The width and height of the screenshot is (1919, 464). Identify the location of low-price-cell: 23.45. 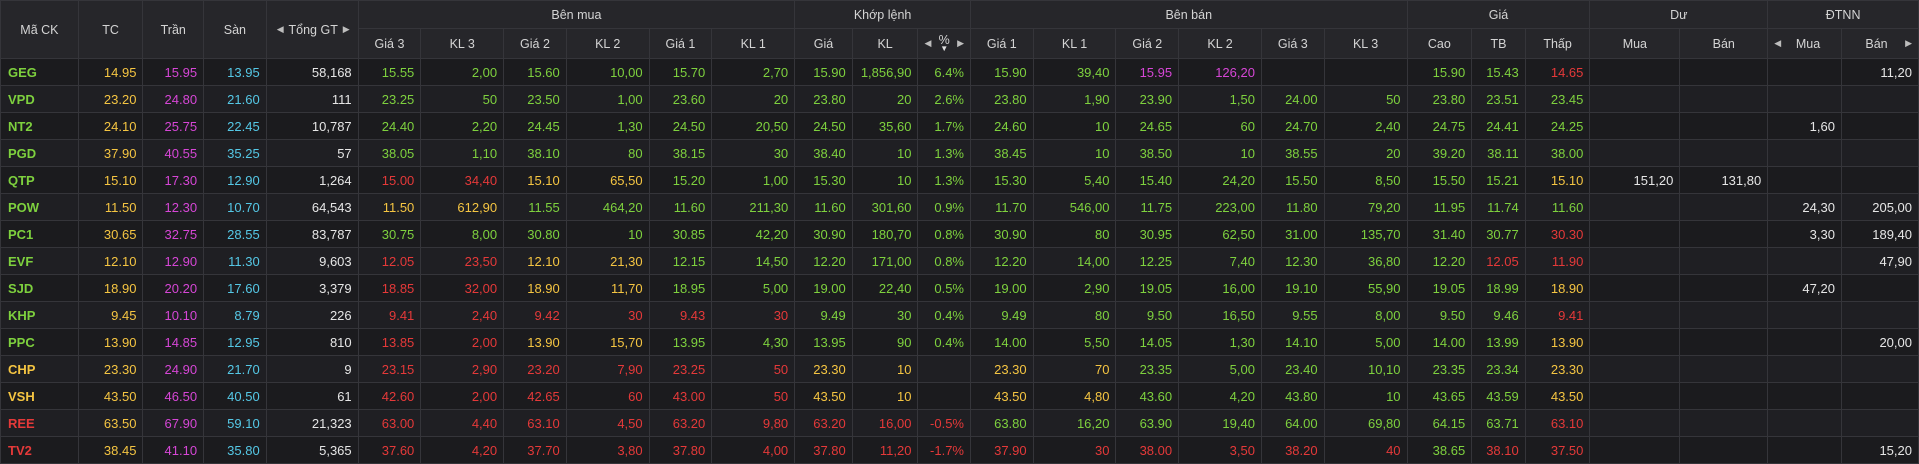
(1557, 99).